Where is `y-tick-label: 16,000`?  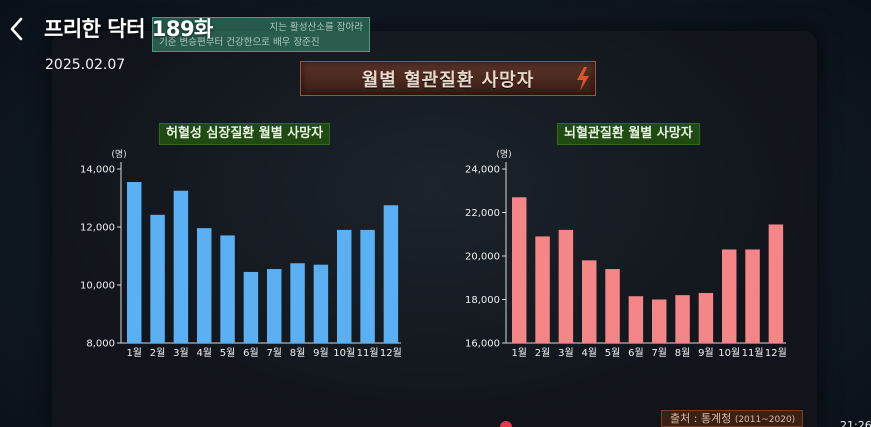 y-tick-label: 16,000 is located at coordinates (482, 344).